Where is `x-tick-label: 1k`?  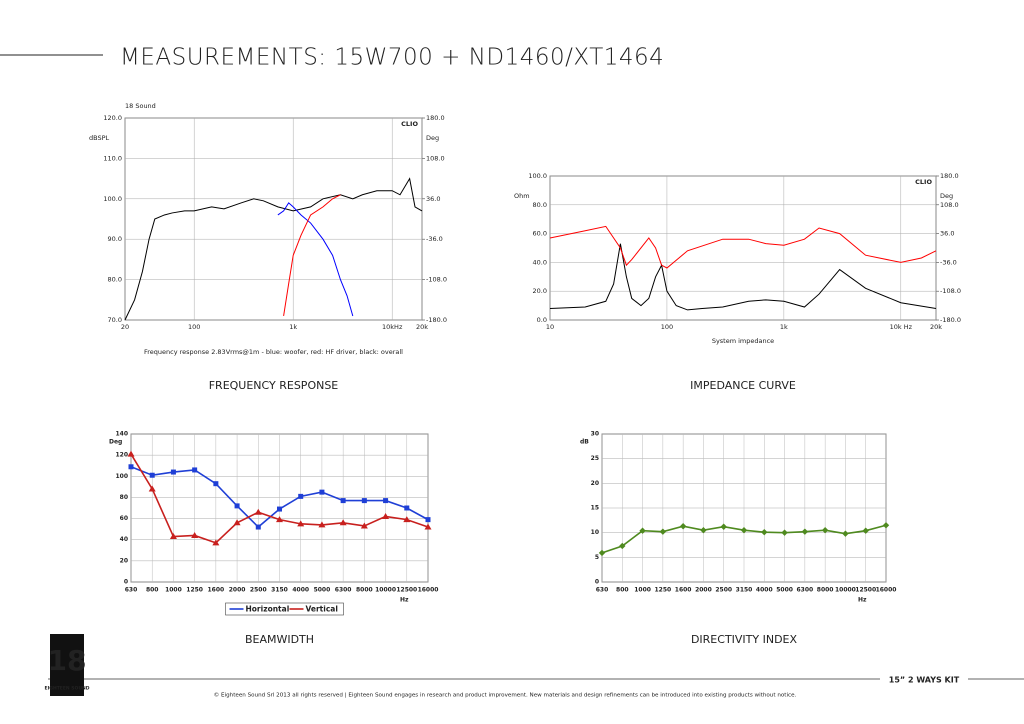 x-tick-label: 1k is located at coordinates (784, 327).